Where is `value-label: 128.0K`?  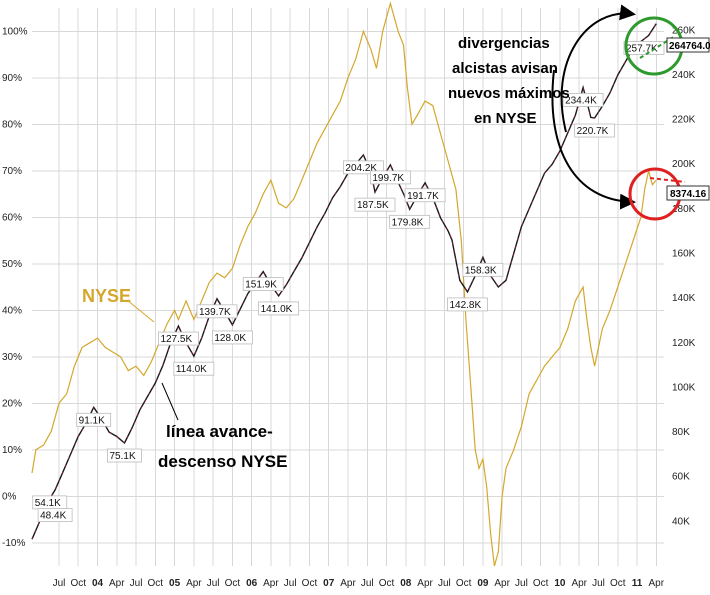 value-label: 128.0K is located at coordinates (232, 337).